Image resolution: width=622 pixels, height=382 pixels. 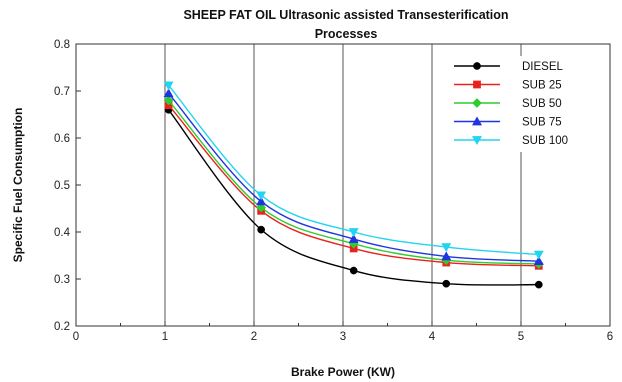 What do you see at coordinates (610, 337) in the screenshot?
I see `x-tick-label: 6` at bounding box center [610, 337].